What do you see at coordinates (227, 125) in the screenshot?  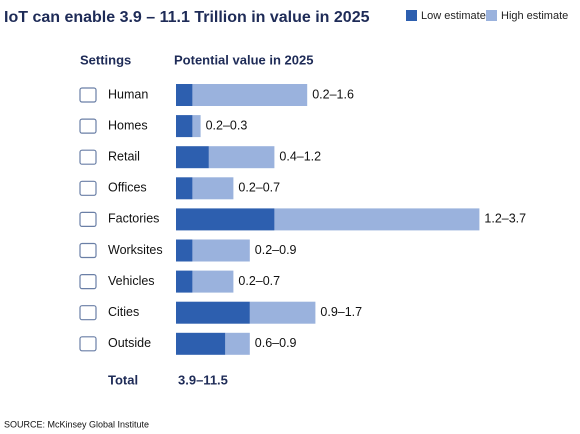 I see `value-label: 0.2–0.3` at bounding box center [227, 125].